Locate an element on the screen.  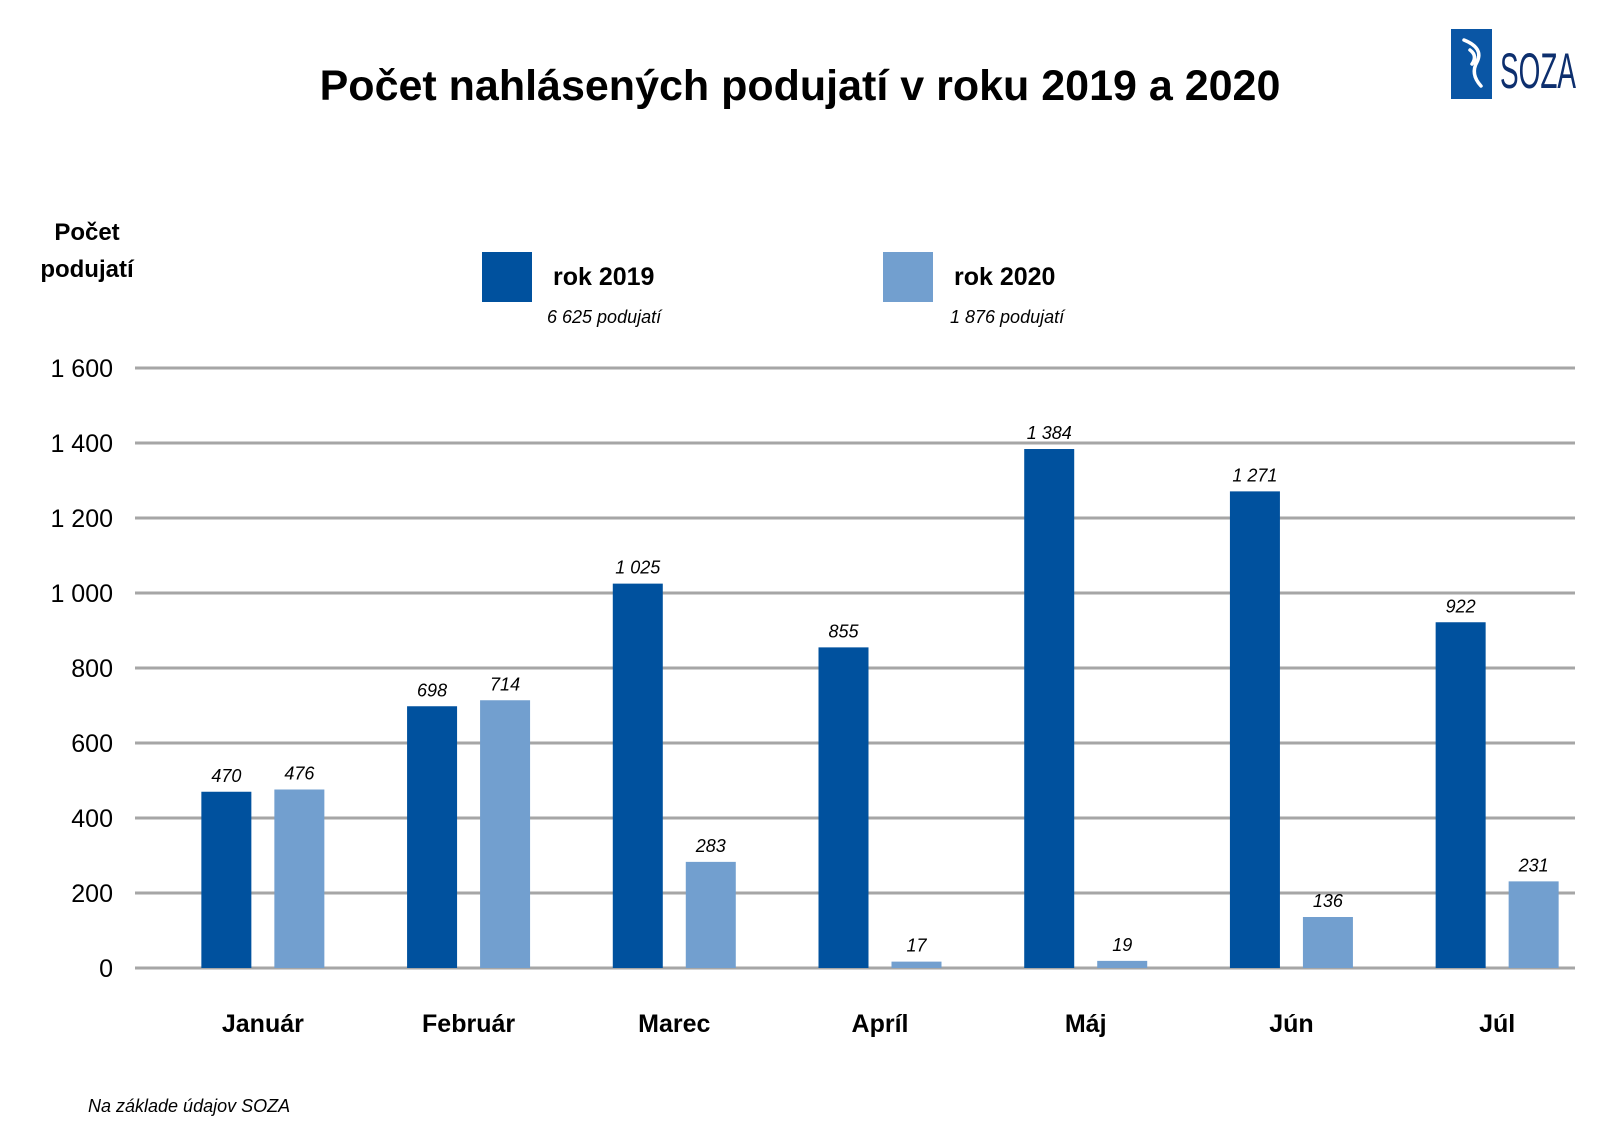
x-category-label: Jún is located at coordinates (1291, 1024).